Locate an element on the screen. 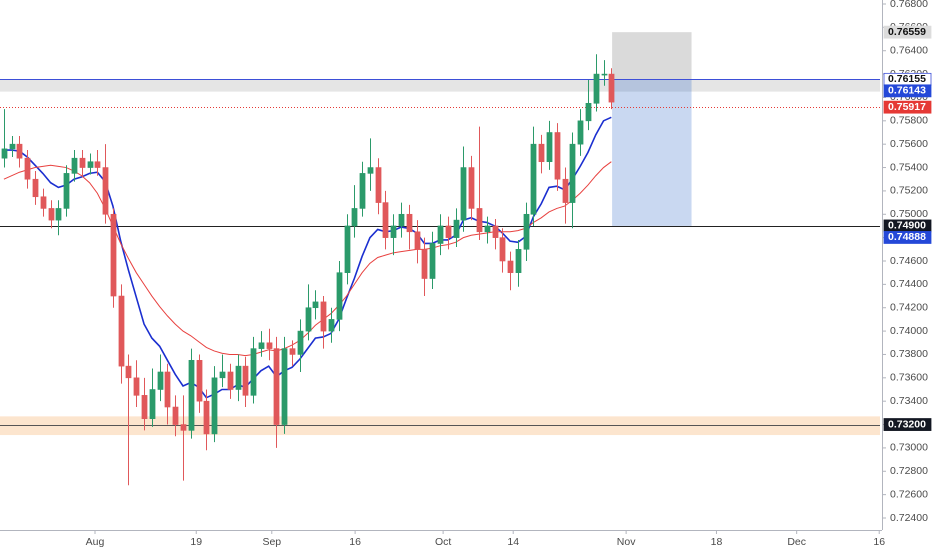 This screenshot has height=550, width=932. price-tag-label: 0.76559 is located at coordinates (907, 32).